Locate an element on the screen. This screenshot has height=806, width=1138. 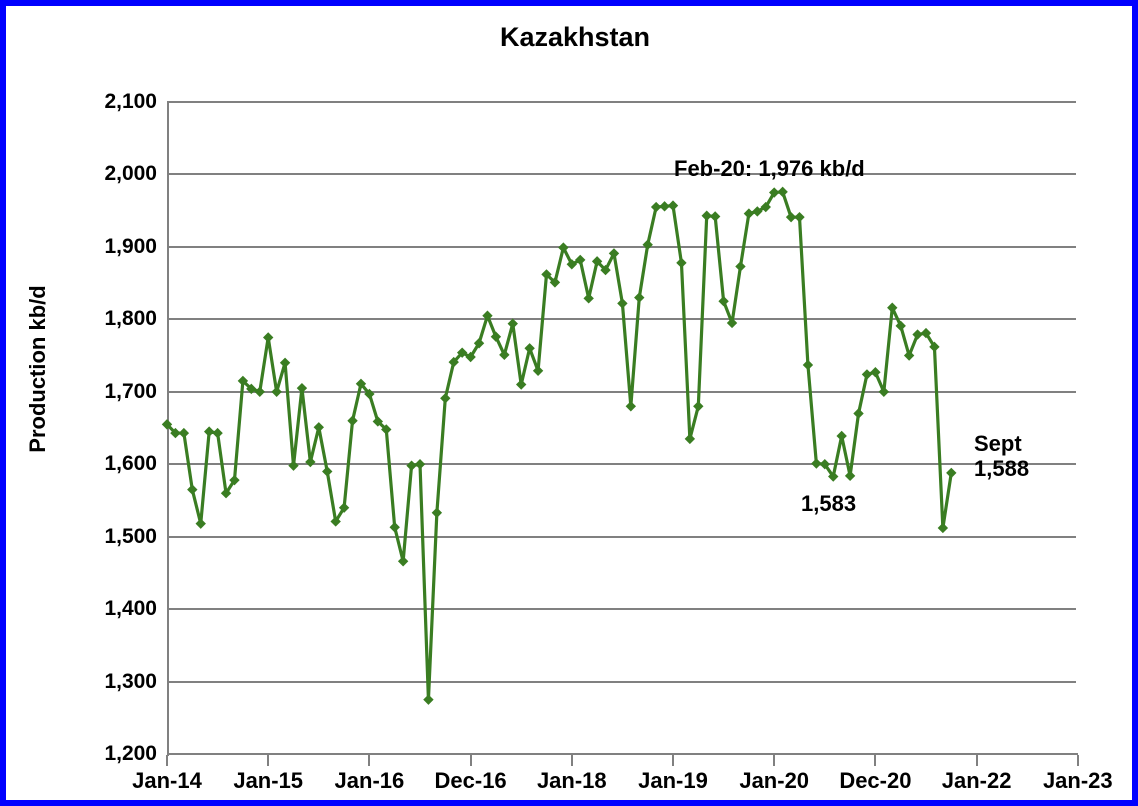
annotation-last-line1: Sept is located at coordinates (998, 443).